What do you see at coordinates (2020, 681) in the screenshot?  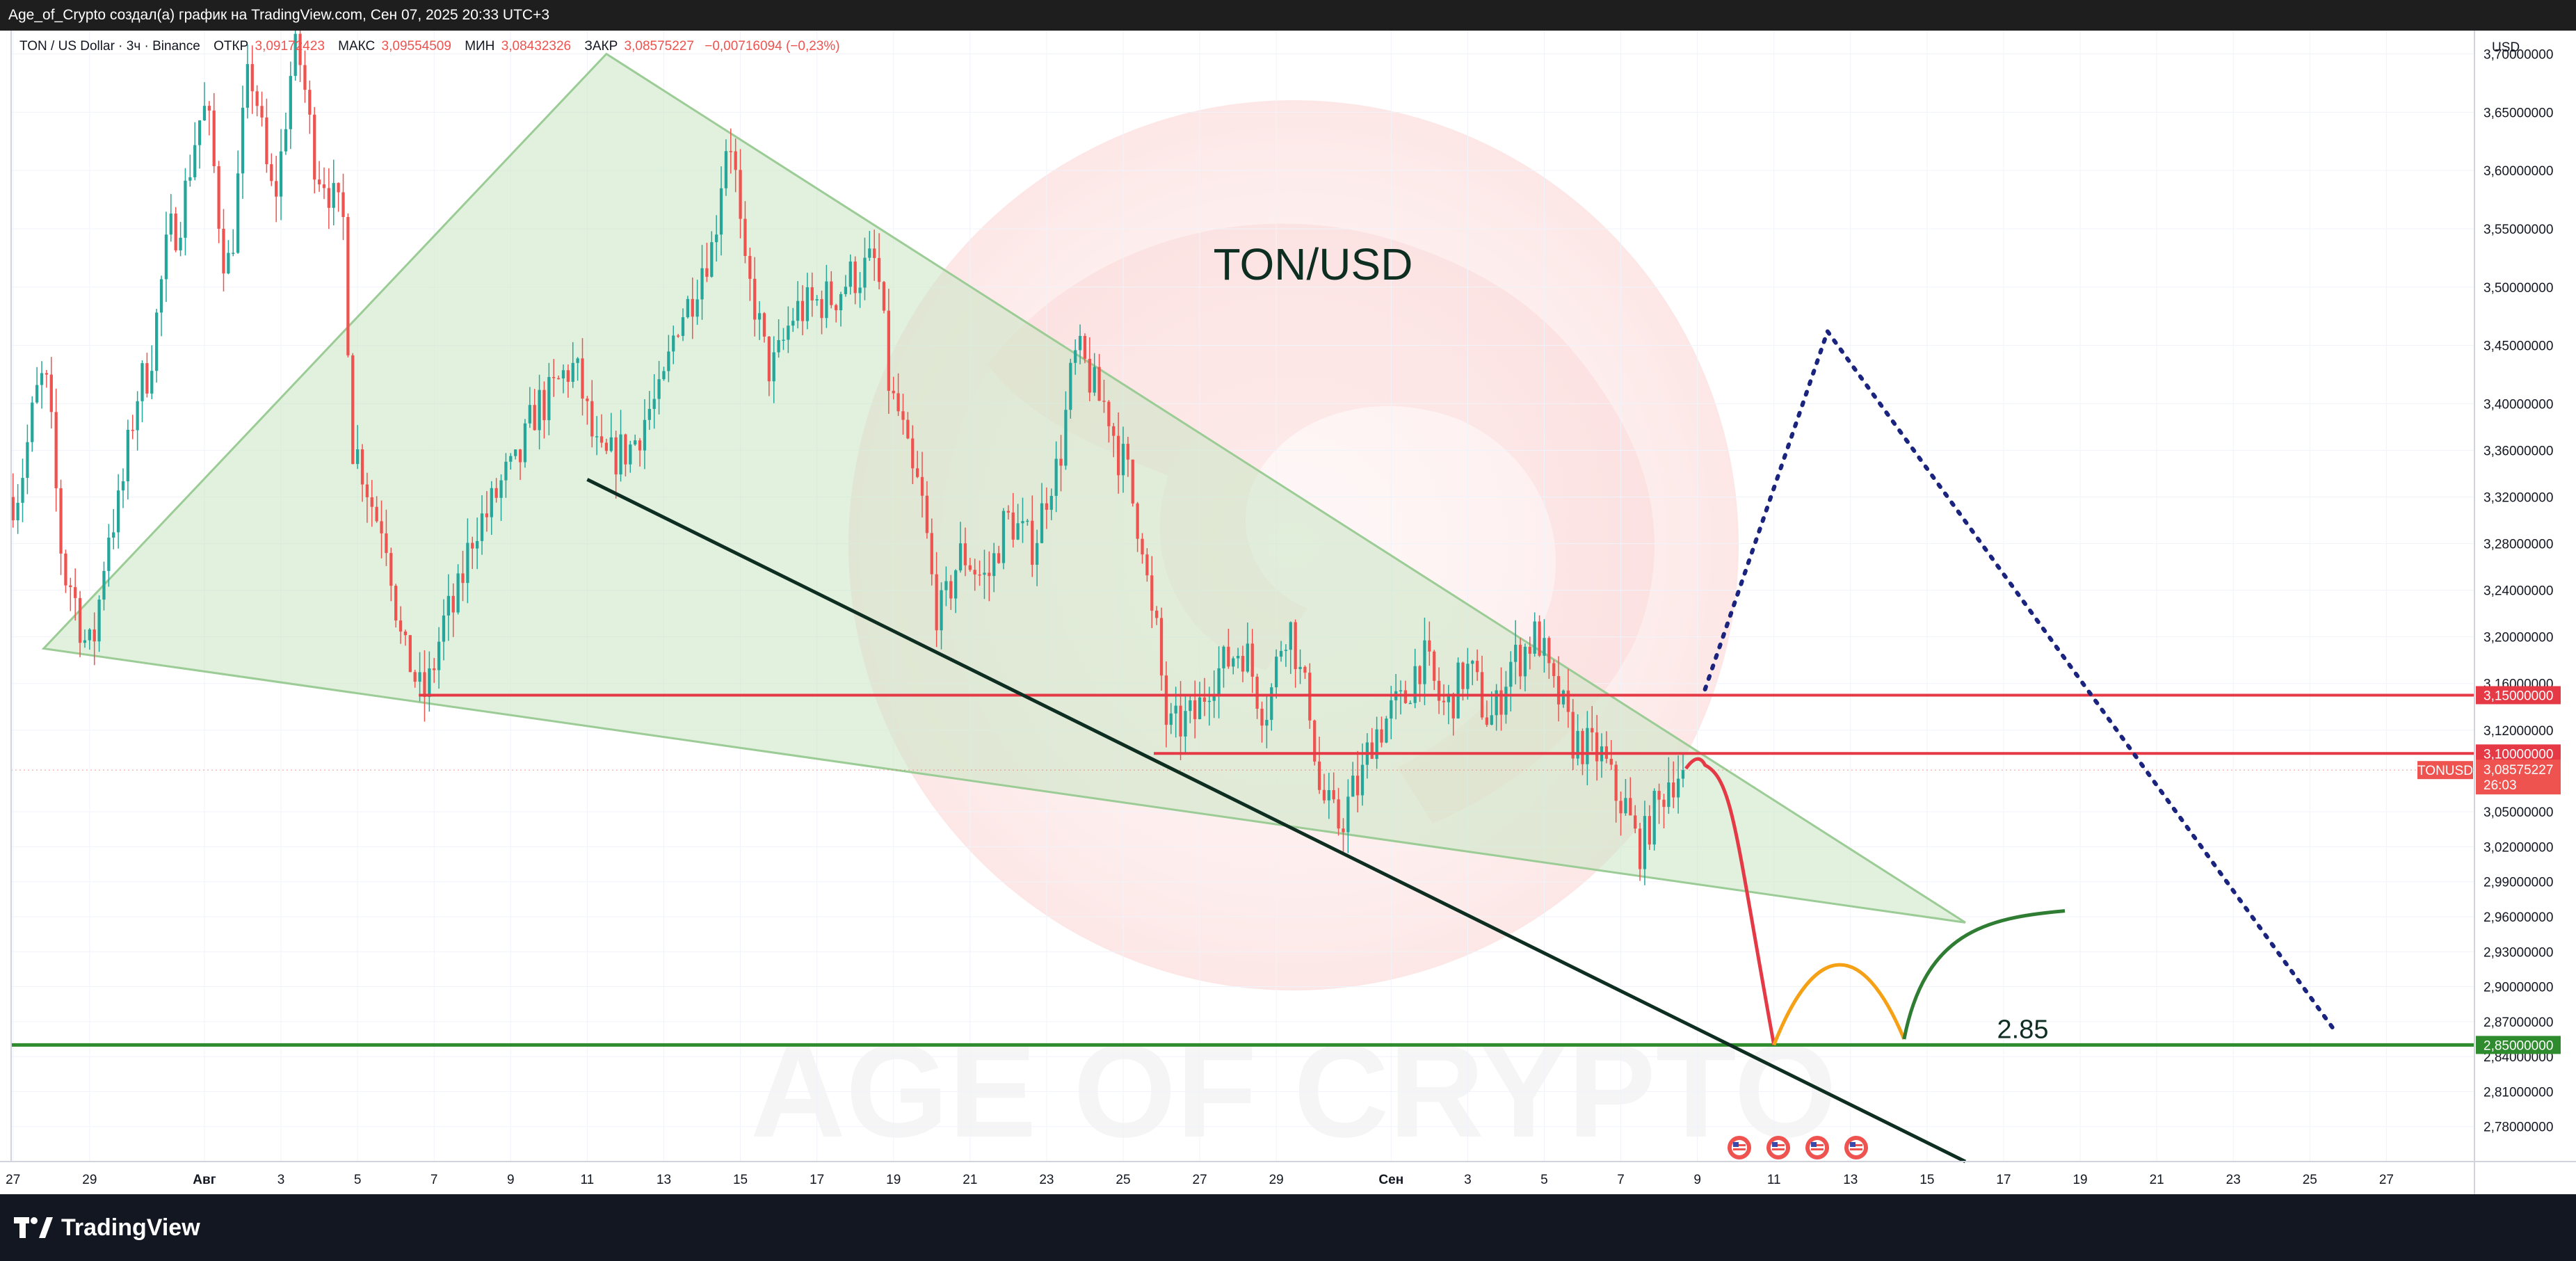 I see `projection-blue-dotted` at bounding box center [2020, 681].